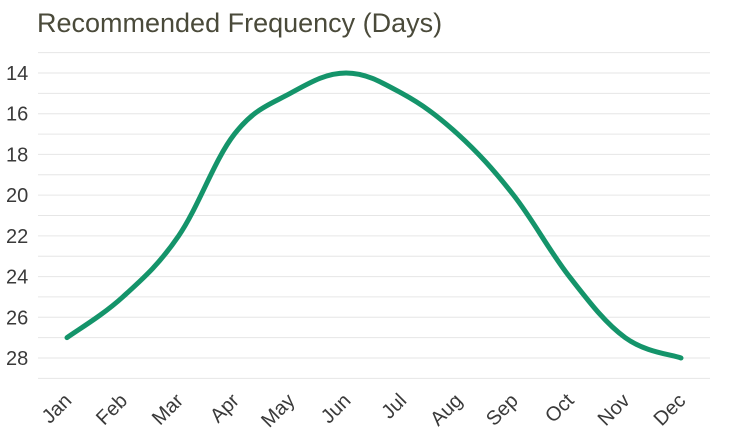  What do you see at coordinates (17, 318) in the screenshot?
I see `y-tick-label: 26` at bounding box center [17, 318].